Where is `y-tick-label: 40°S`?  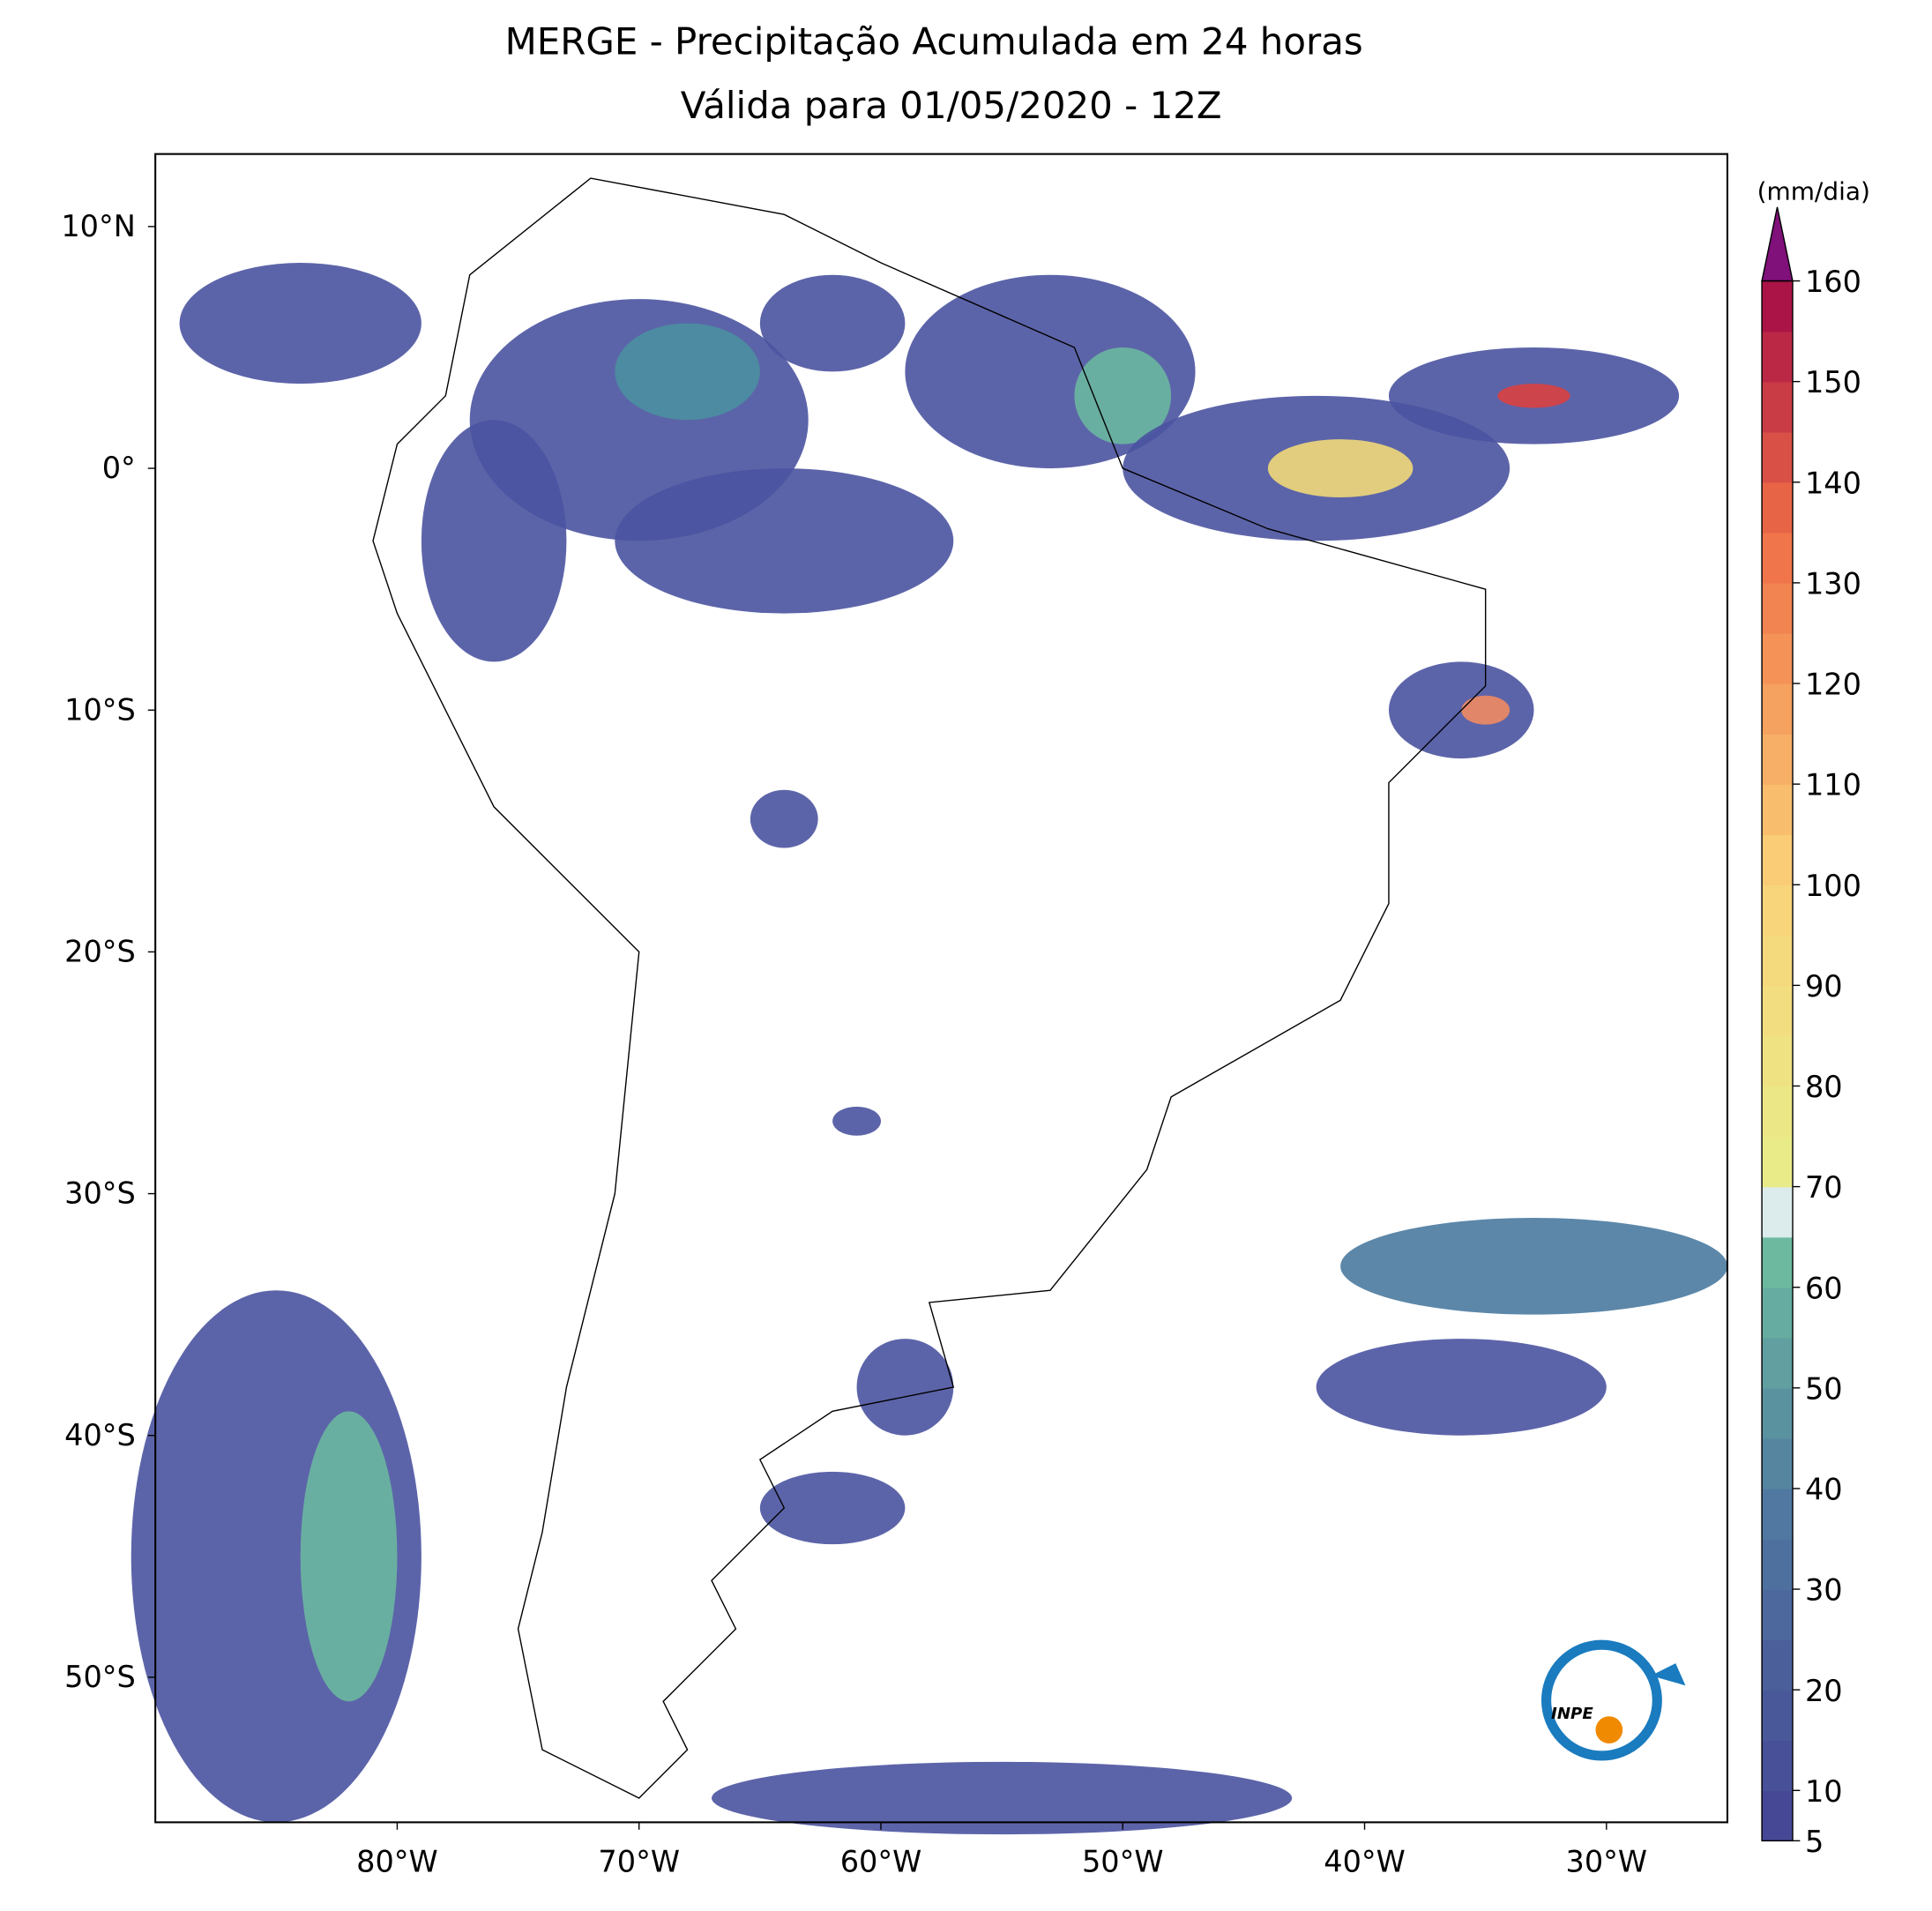 y-tick-label: 40°S is located at coordinates (100, 1435).